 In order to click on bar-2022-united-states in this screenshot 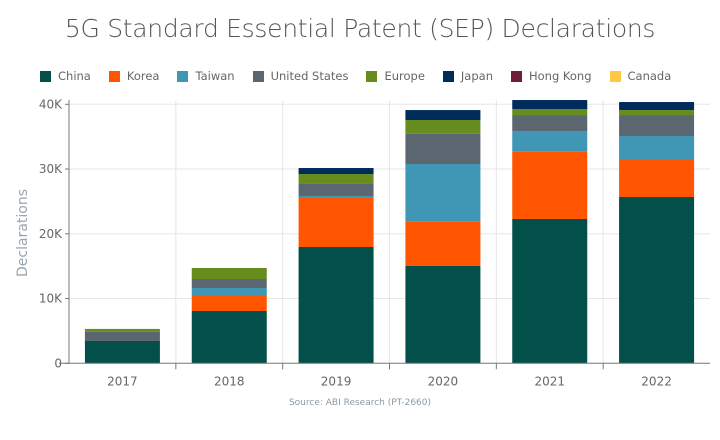, I will do `click(656, 125)`.